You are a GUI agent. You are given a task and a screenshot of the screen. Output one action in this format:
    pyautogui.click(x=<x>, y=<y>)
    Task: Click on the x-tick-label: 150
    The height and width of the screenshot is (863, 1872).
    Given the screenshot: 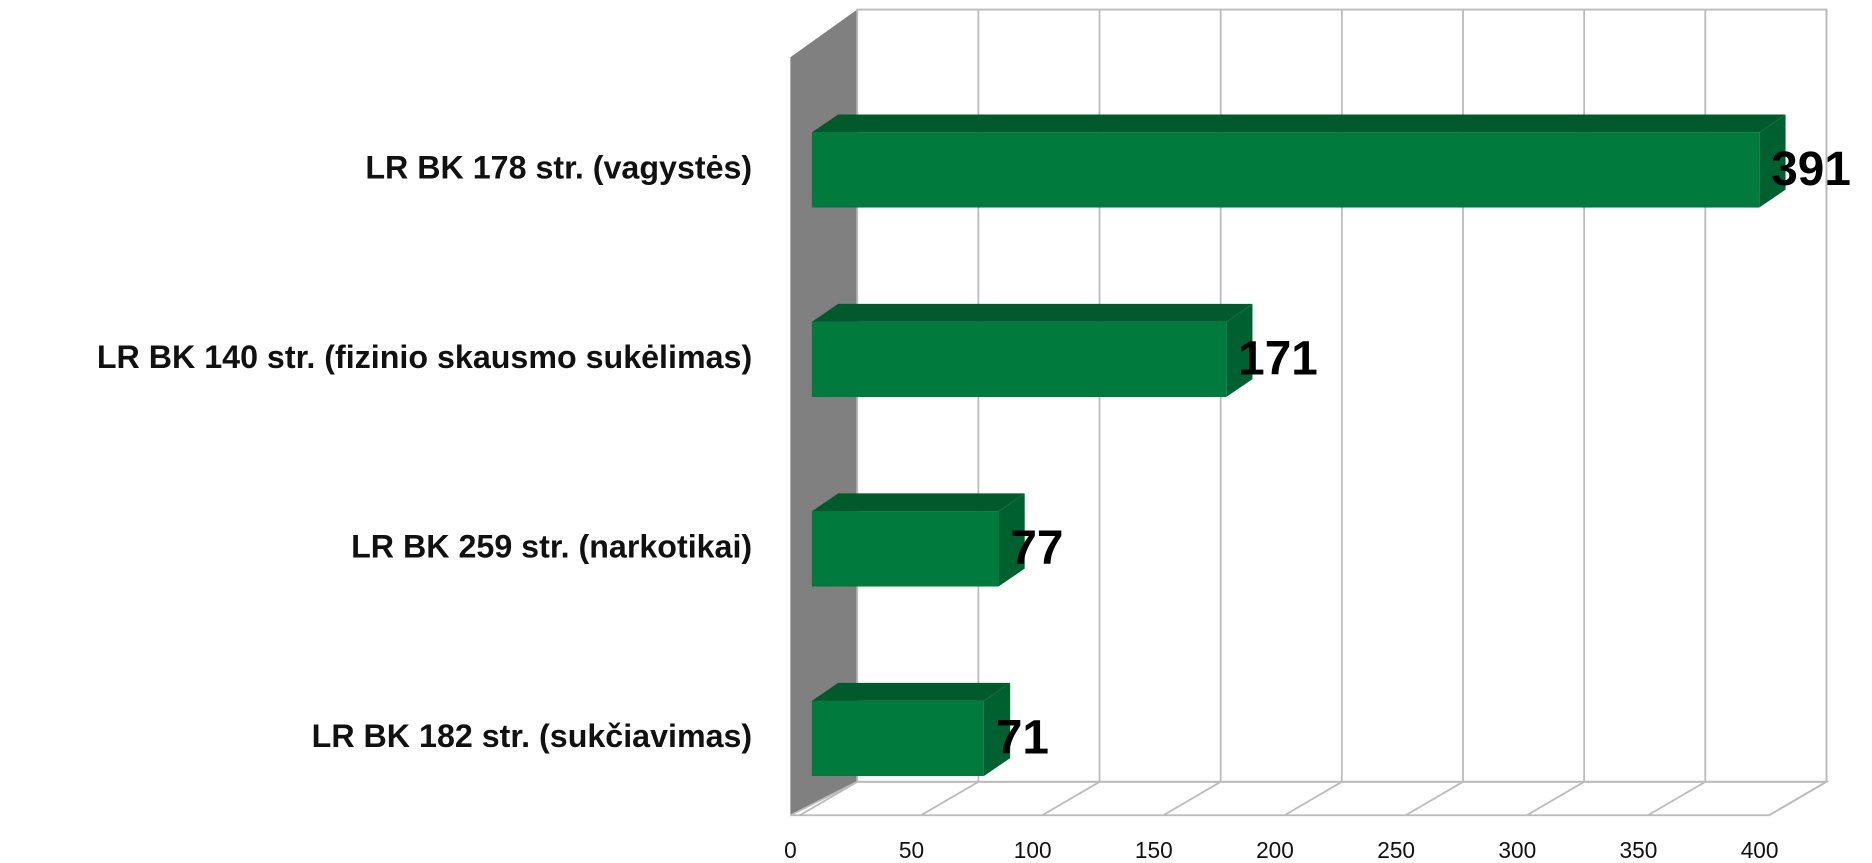 What is the action you would take?
    pyautogui.click(x=1154, y=850)
    